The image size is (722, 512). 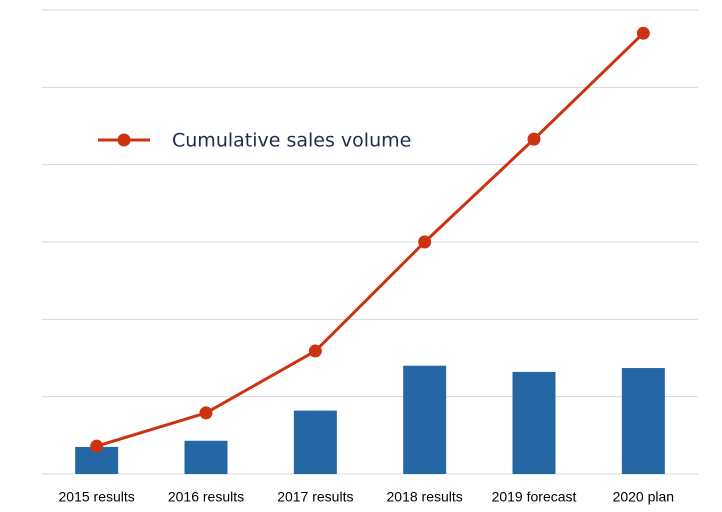 I want to click on legend-label: Cumulative sales volume, so click(x=291, y=141).